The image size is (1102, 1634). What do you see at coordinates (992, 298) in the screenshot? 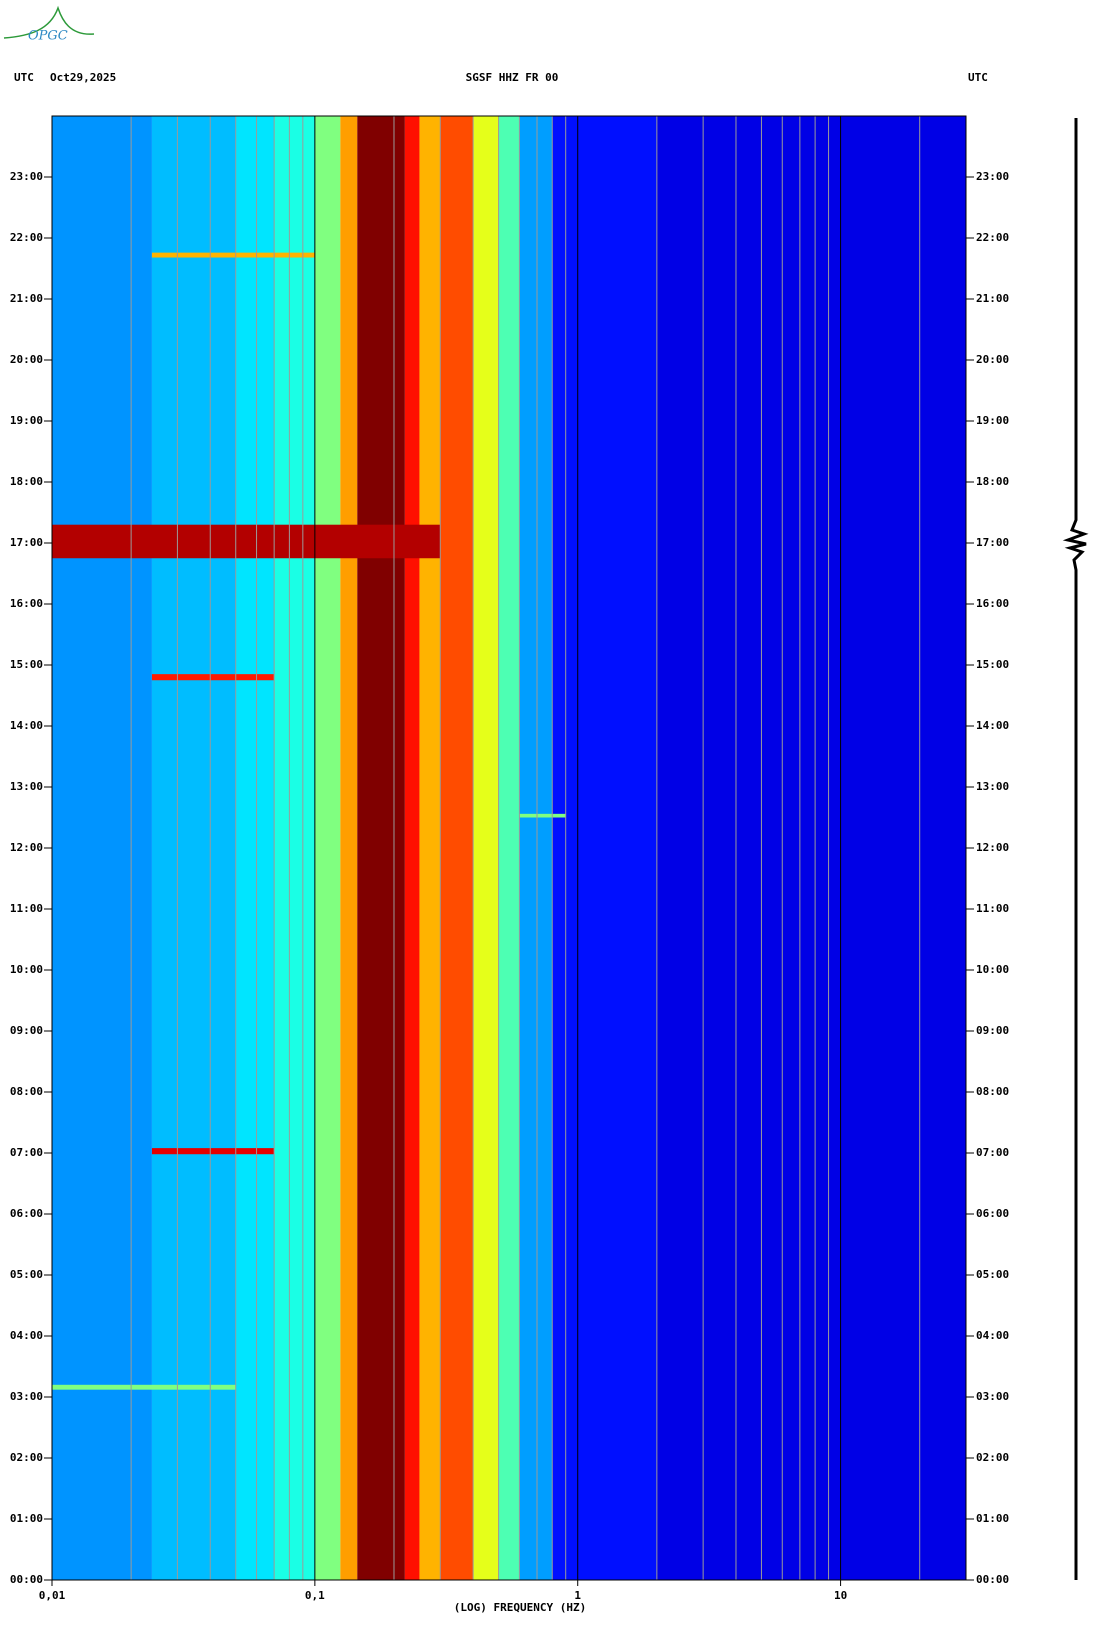
I see `y-tick-label-right: 21:00` at bounding box center [992, 298].